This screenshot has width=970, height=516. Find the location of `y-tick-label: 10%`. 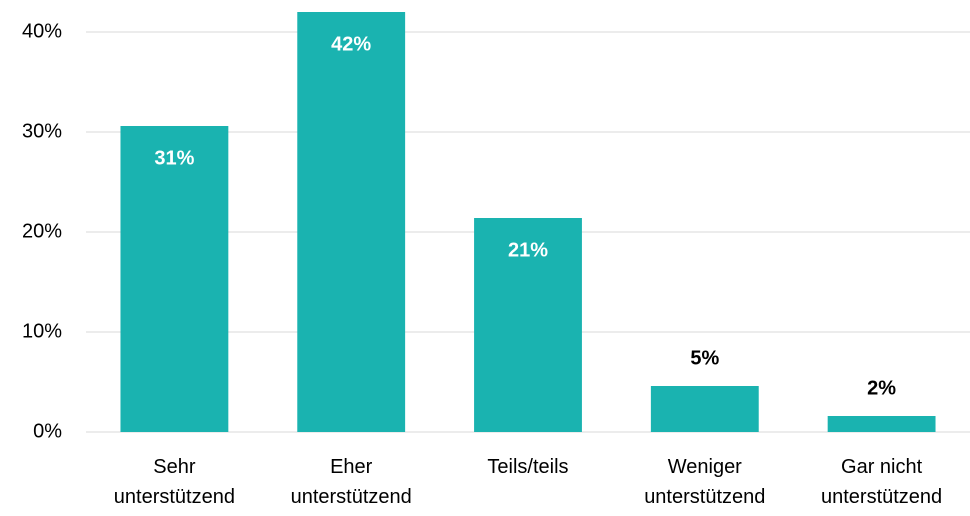

y-tick-label: 10% is located at coordinates (42, 331).